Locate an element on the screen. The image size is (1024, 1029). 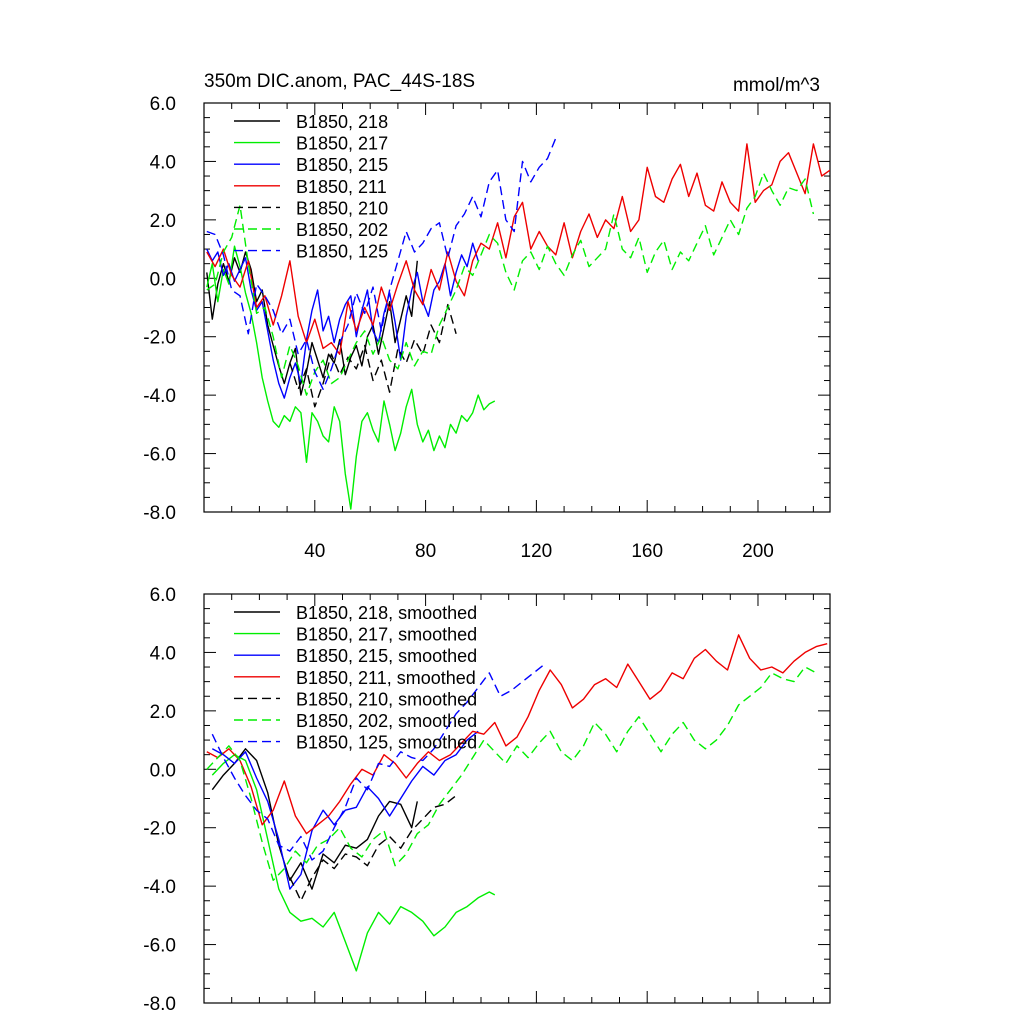
legend-label-7: B1850, 125, smoothed is located at coordinates (386, 743).